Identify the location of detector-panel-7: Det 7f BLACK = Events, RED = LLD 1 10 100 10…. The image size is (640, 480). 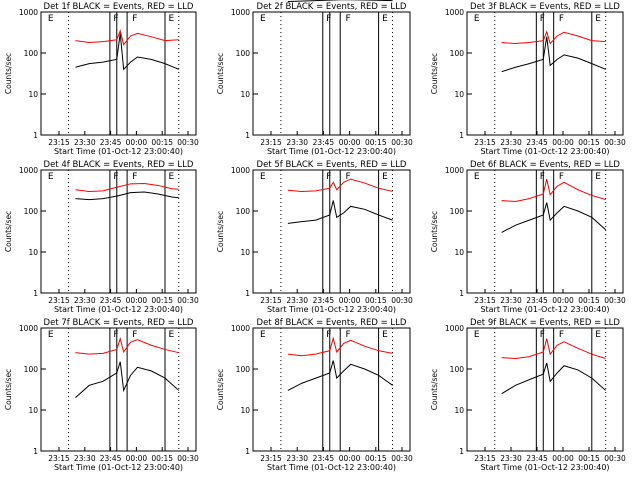
(101, 395).